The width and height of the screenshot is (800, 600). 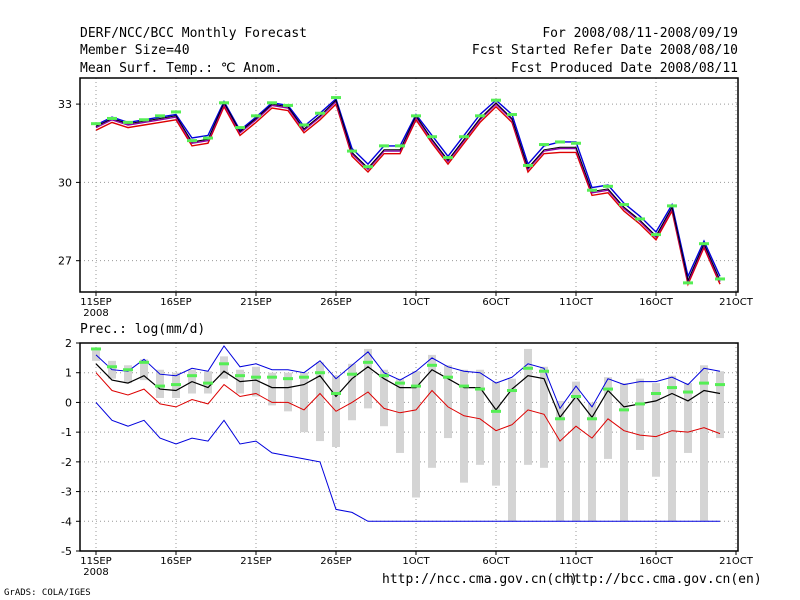 What do you see at coordinates (66, 551) in the screenshot?
I see `y-tick-label: -5` at bounding box center [66, 551].